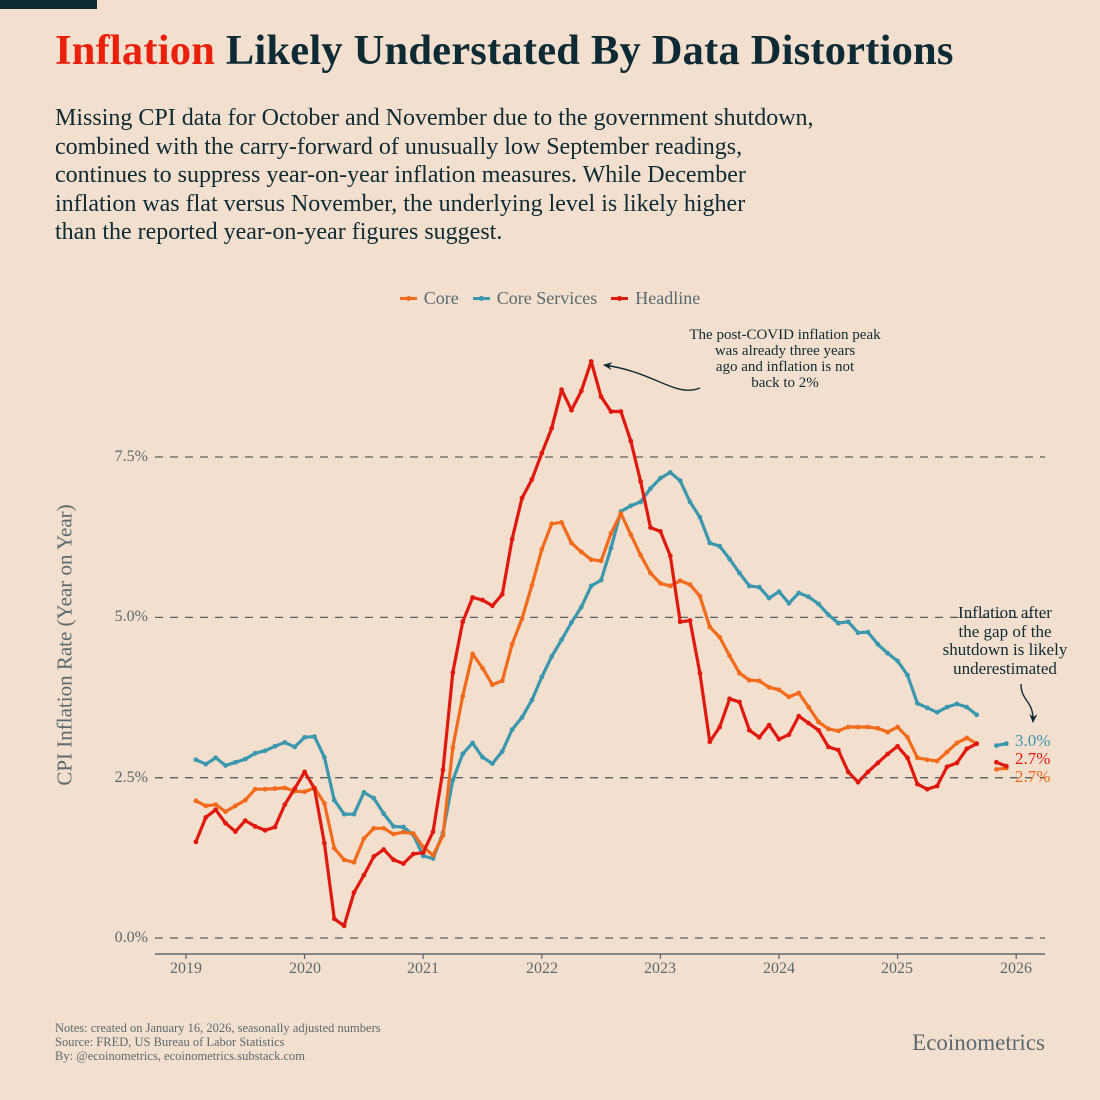  I want to click on annotation-arrow-shutdown, so click(1029, 703).